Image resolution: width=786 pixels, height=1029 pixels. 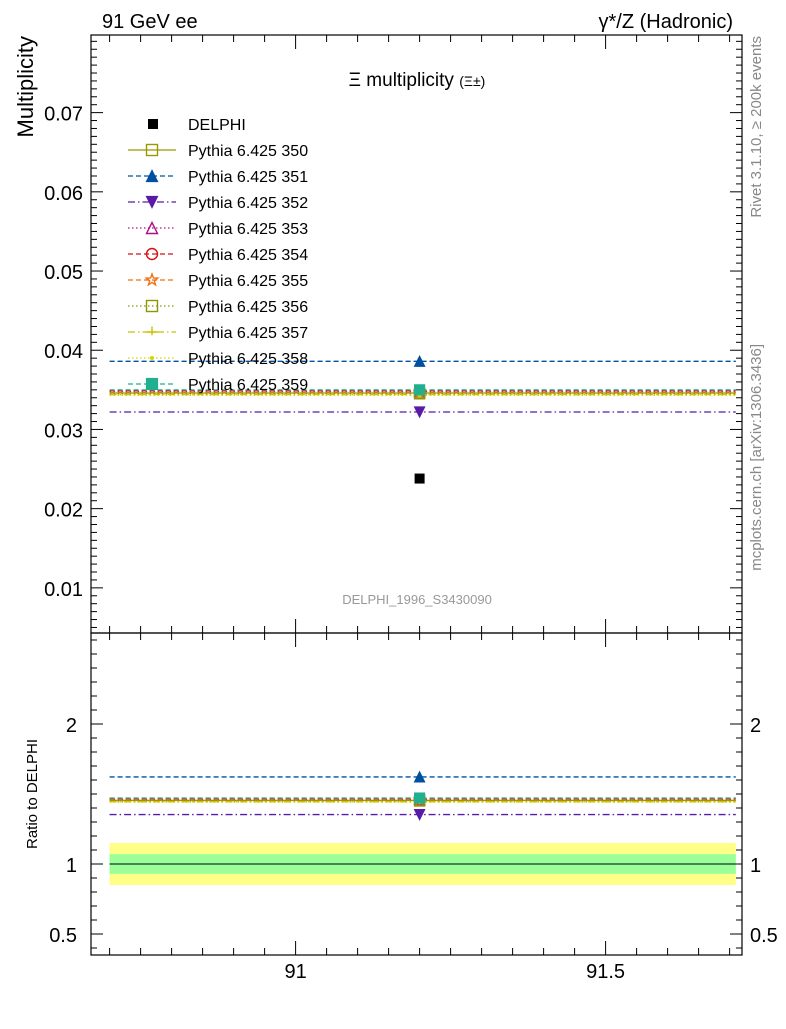 I want to click on ratio-y-tick-label: 2, so click(x=71, y=726).